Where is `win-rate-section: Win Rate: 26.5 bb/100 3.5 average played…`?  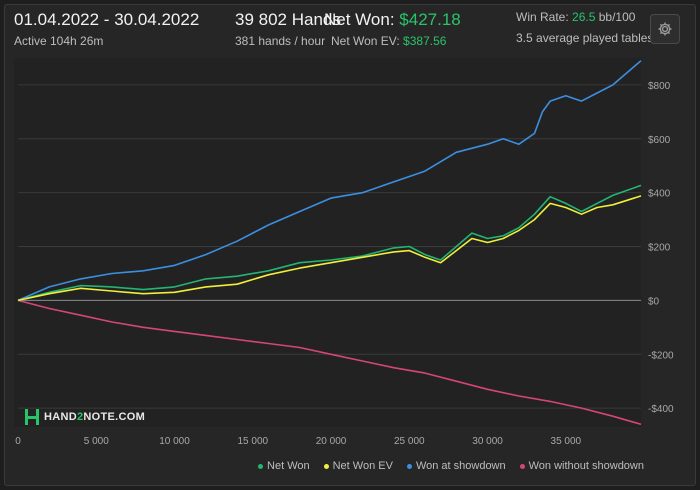
win-rate-section: Win Rate: 26.5 bb/100 3.5 average played… is located at coordinates (584, 27).